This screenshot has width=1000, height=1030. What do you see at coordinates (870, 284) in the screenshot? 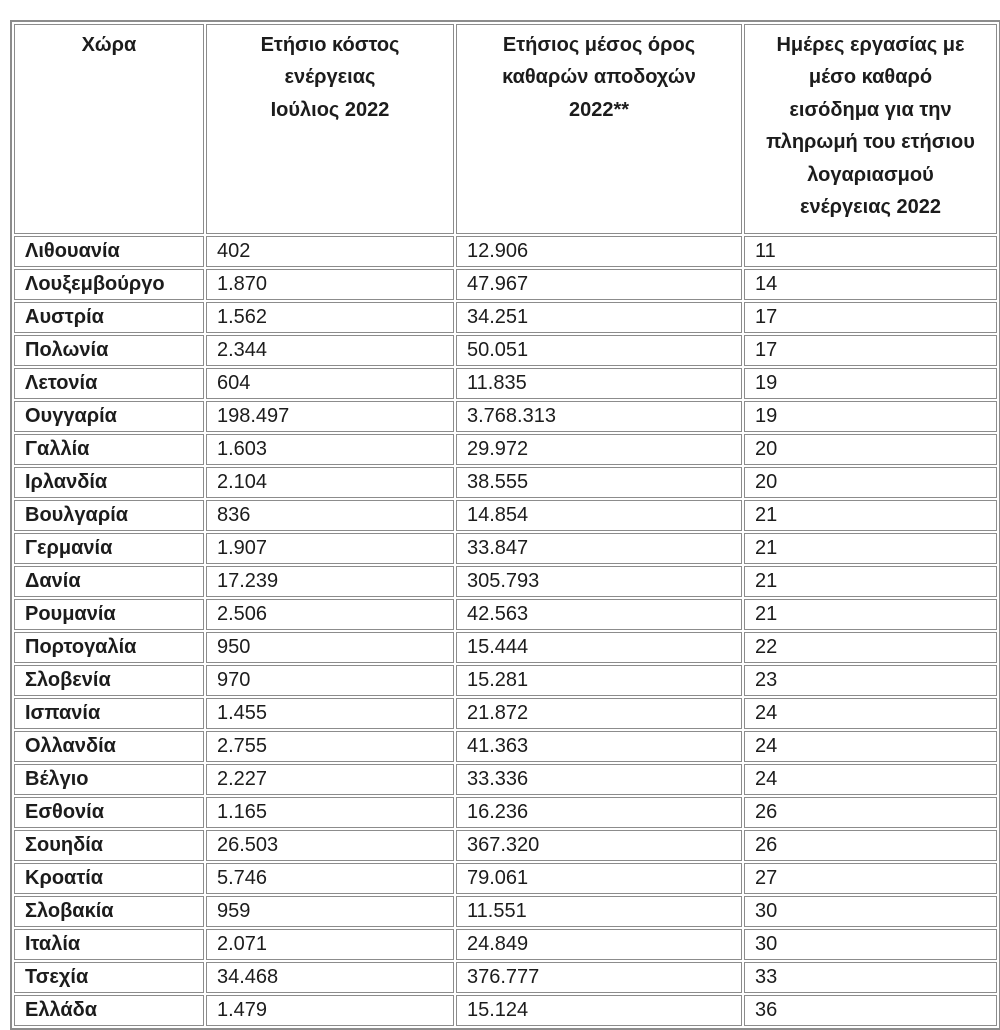
I see `work-days-cell: 14` at bounding box center [870, 284].